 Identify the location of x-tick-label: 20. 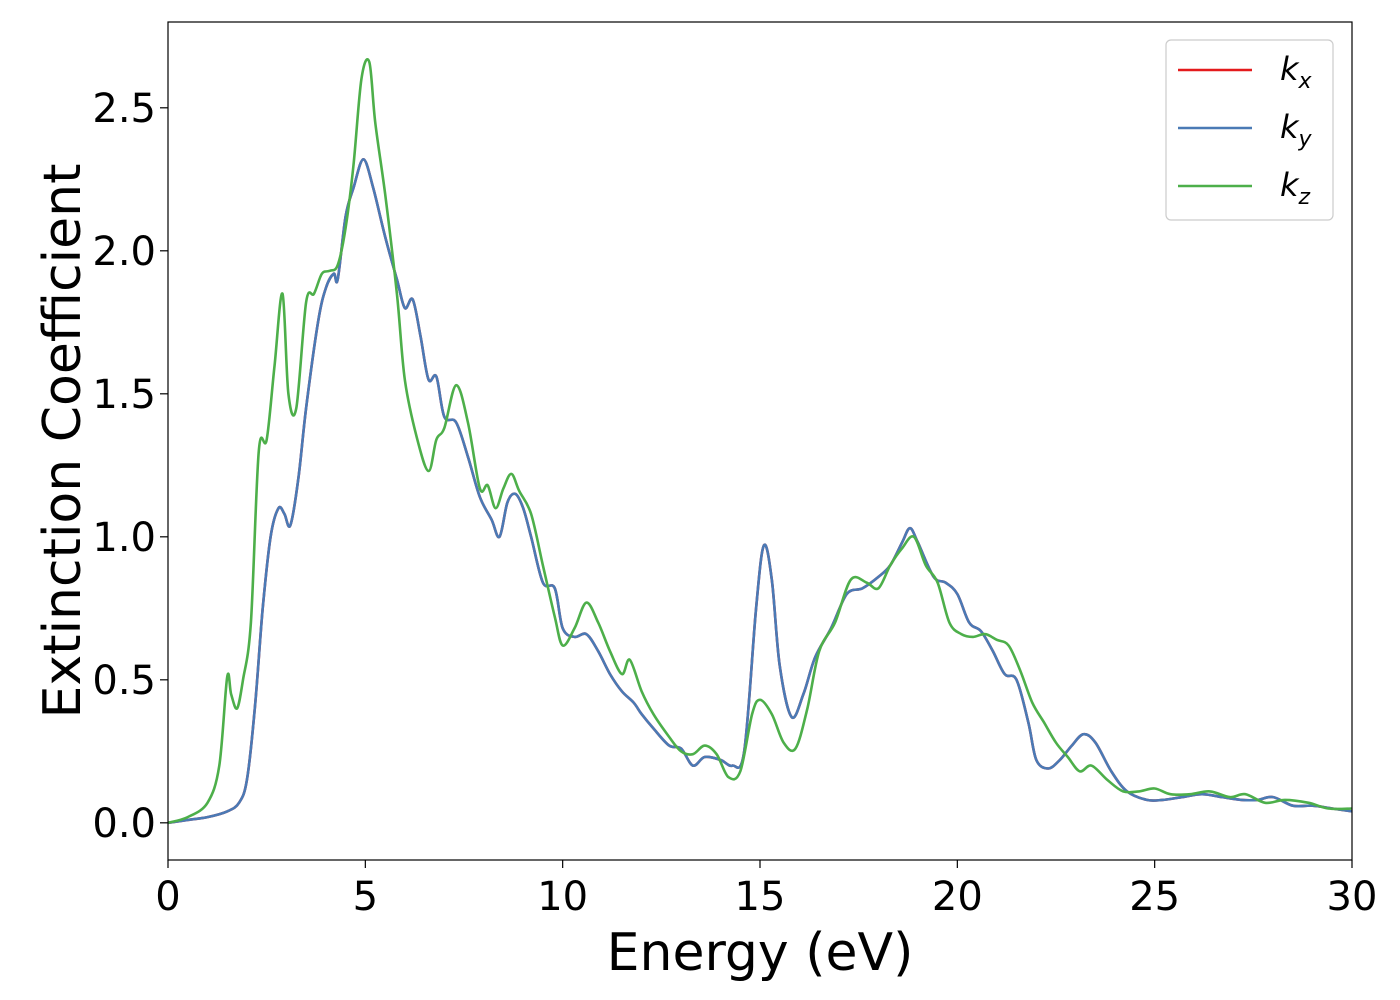
(957, 897).